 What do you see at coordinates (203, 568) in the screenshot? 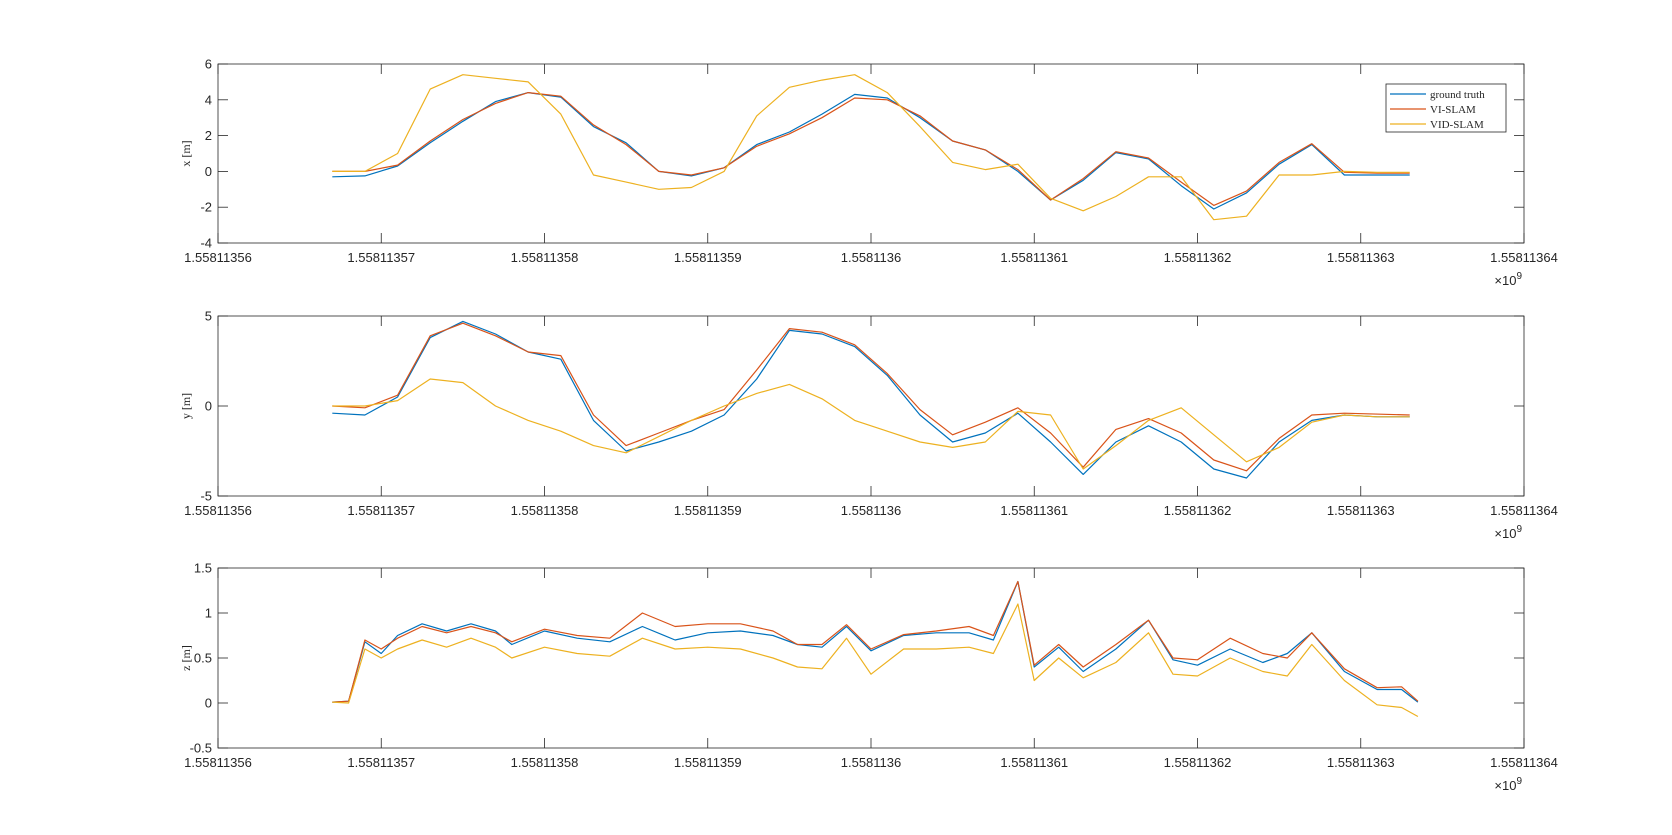
I see `y-tick-label: 1.5` at bounding box center [203, 568].